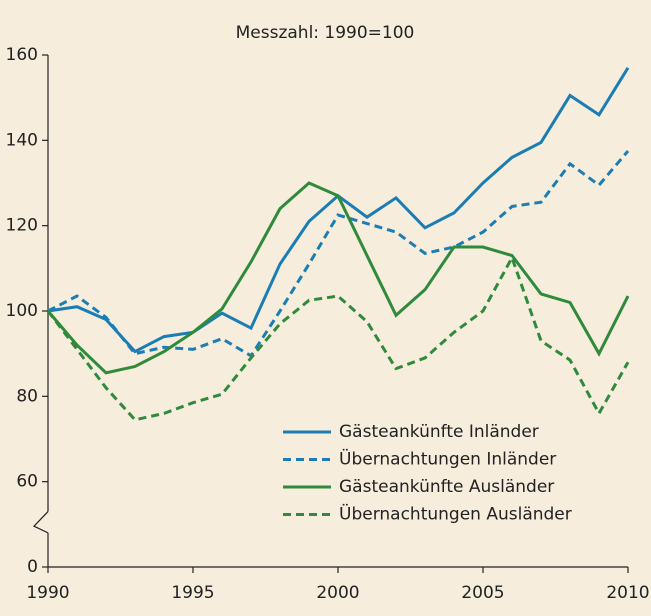  What do you see at coordinates (47, 593) in the screenshot?
I see `x-tick-label: 1990` at bounding box center [47, 593].